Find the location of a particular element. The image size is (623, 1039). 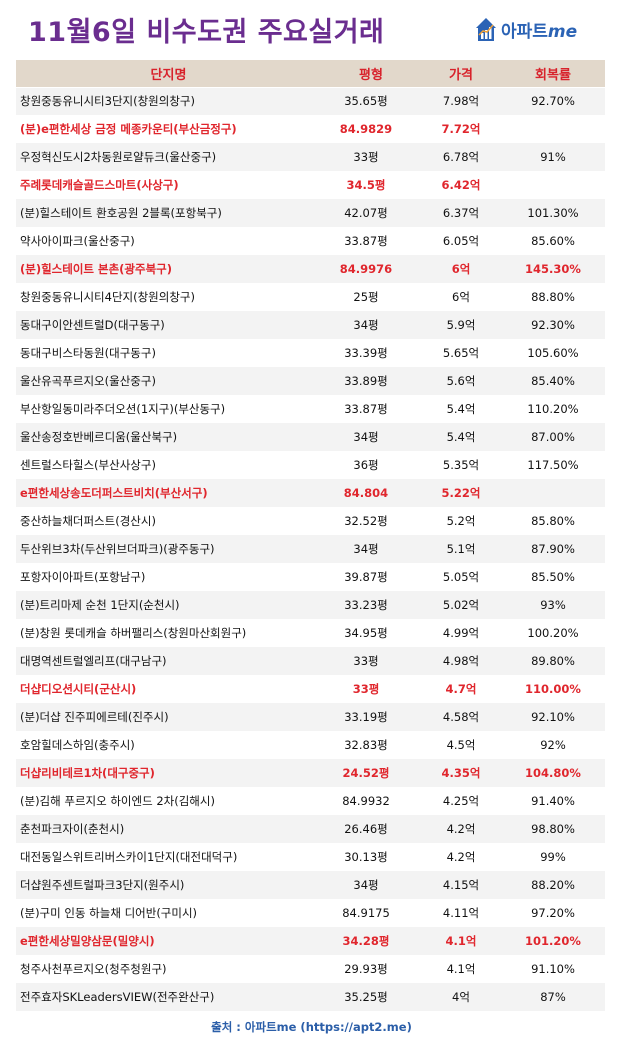

cell-name: (분)창원 롯데캐슬 하버팰리스(창원마산회원구) is located at coordinates (168, 633).